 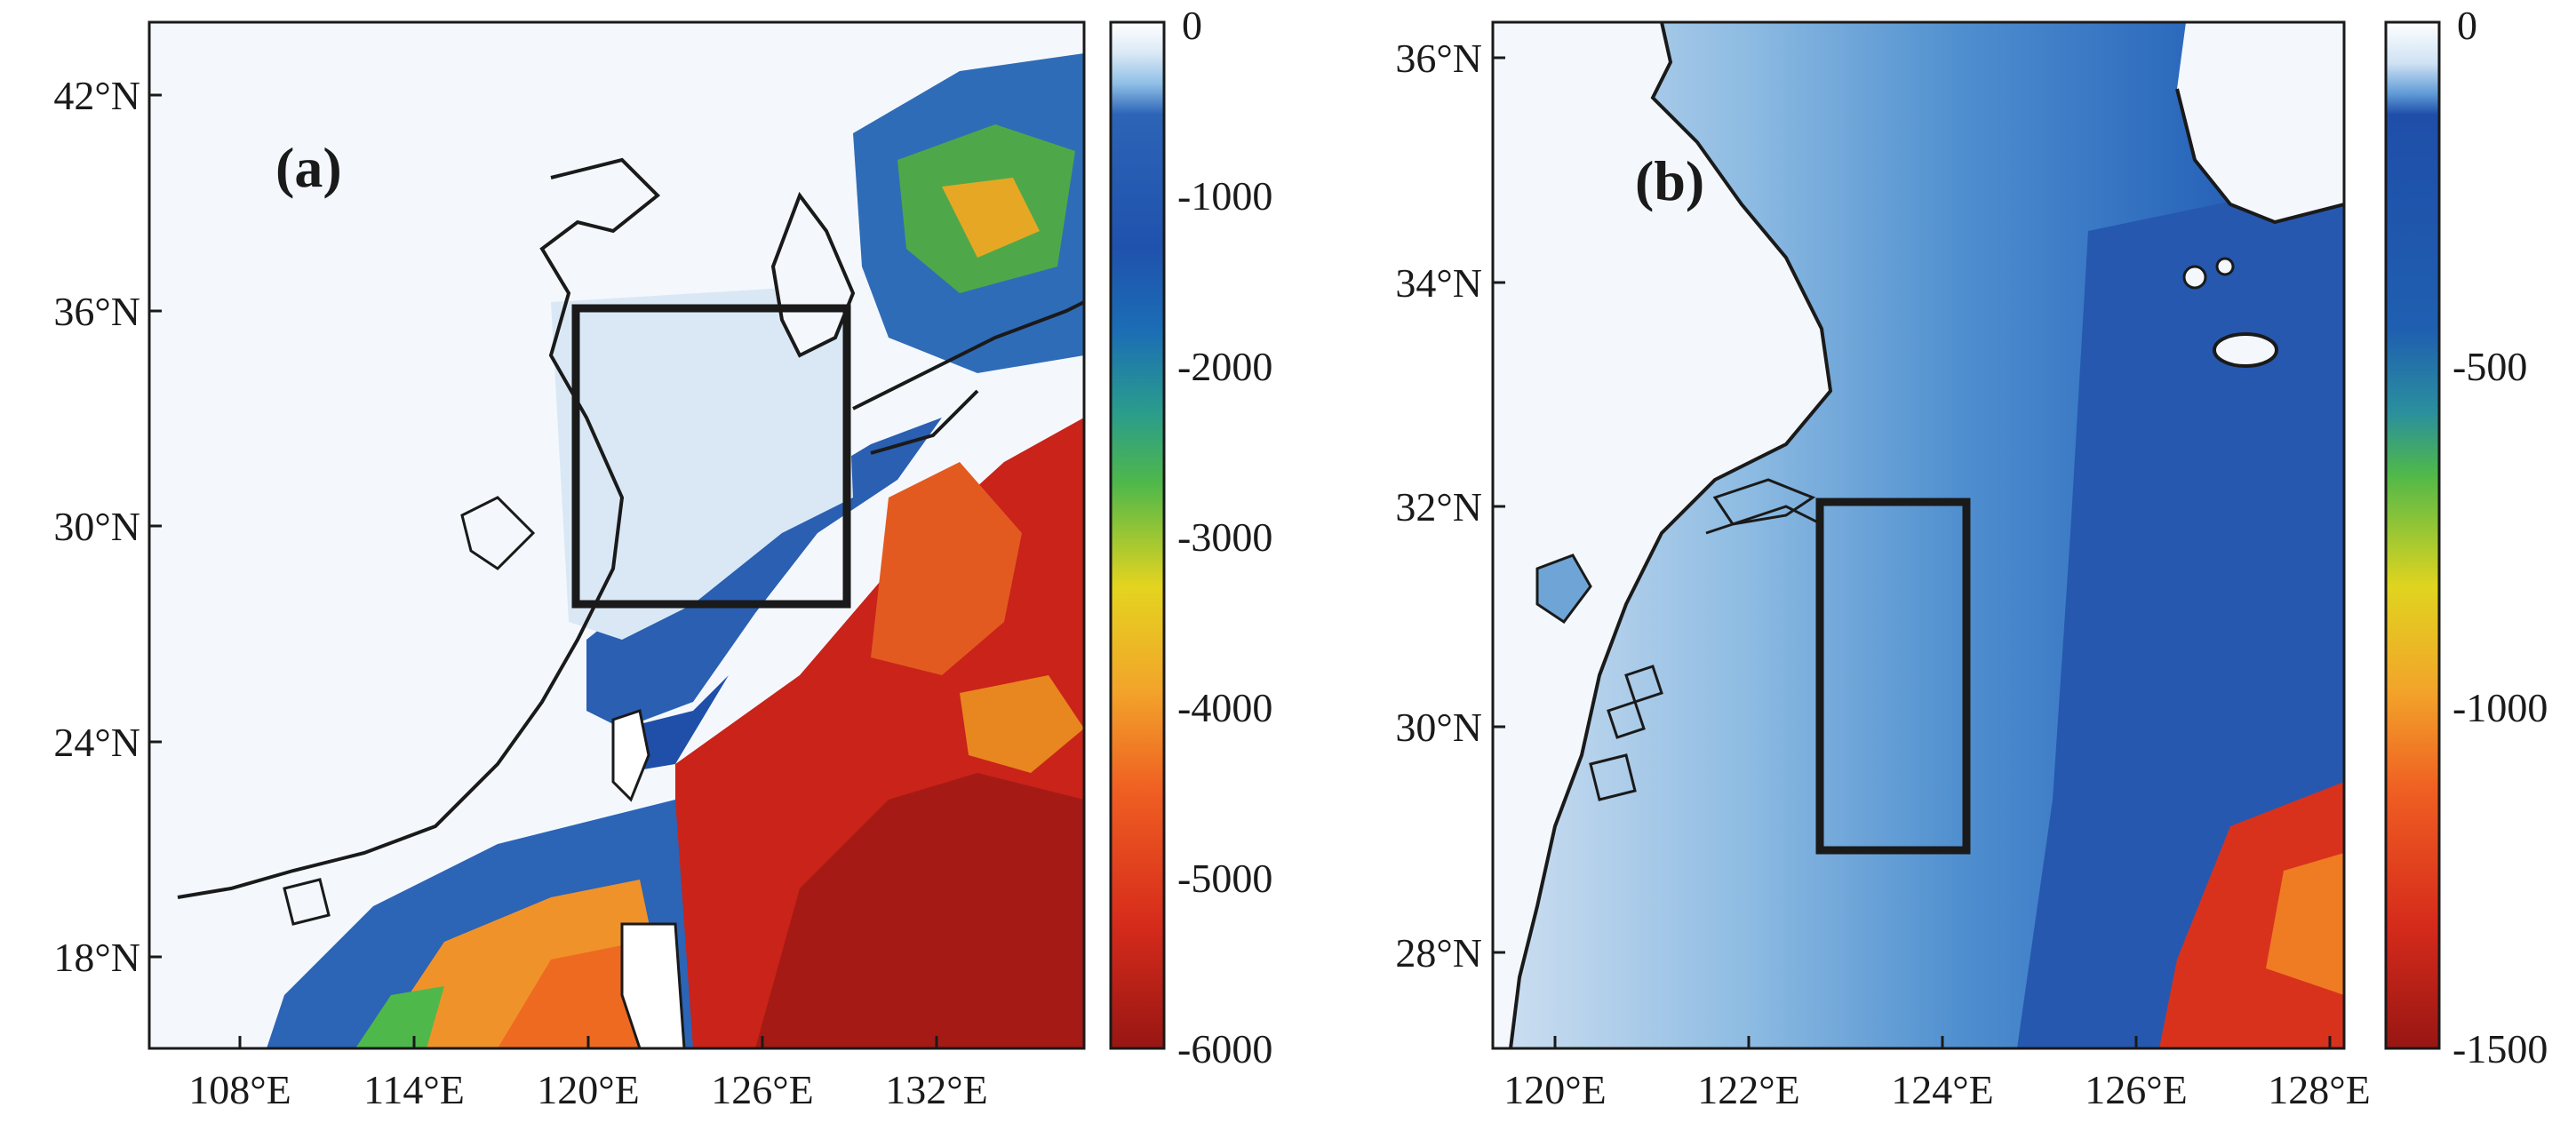 What do you see at coordinates (937, 1089) in the screenshot?
I see `lon-label: 132°E` at bounding box center [937, 1089].